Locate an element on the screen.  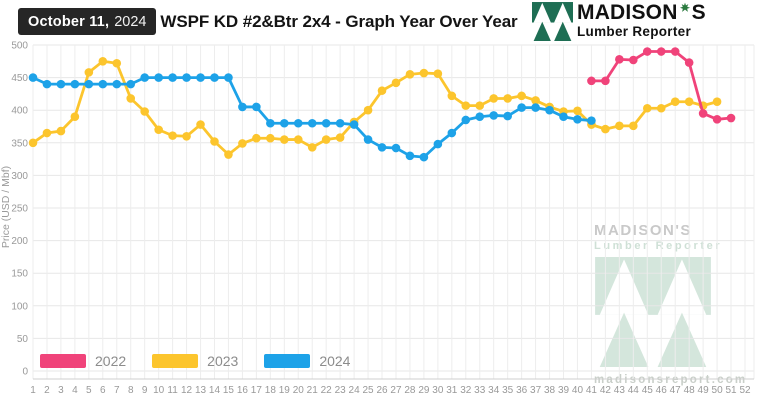
svg-text: 9 is located at coordinates (145, 390).